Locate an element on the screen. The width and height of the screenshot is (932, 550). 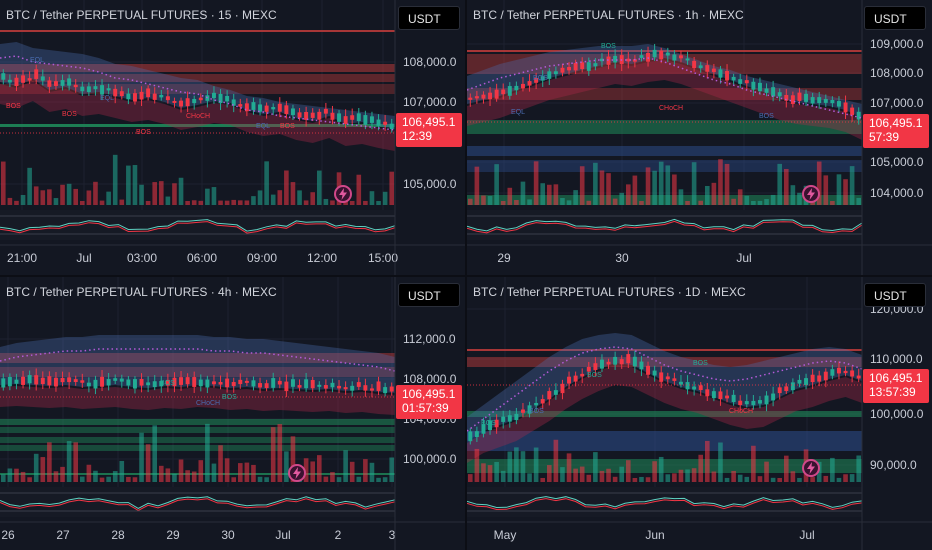
structure-label: EQL is located at coordinates (107, 98).